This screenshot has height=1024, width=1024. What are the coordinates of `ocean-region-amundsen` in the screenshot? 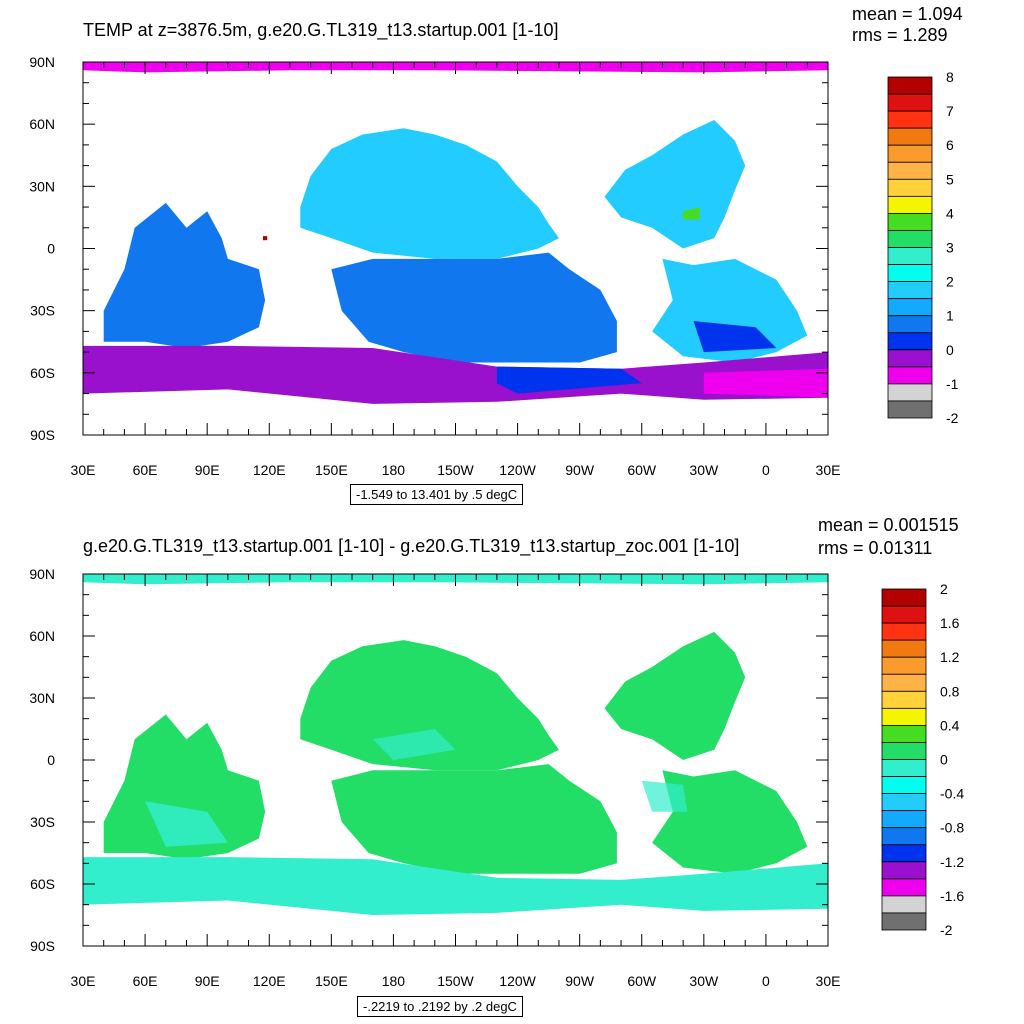 It's located at (569, 380).